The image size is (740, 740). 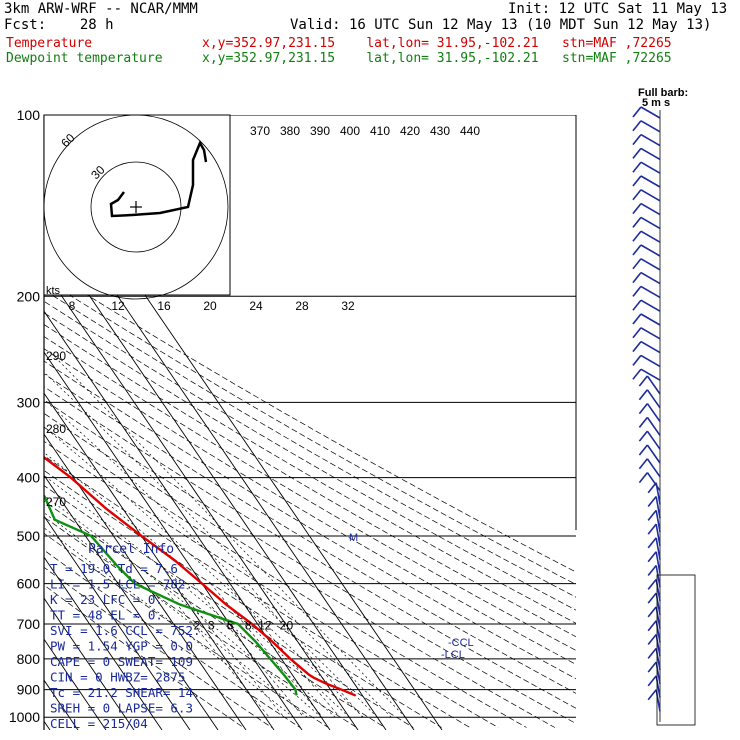 I want to click on theta-e-label: 410, so click(x=380, y=131).